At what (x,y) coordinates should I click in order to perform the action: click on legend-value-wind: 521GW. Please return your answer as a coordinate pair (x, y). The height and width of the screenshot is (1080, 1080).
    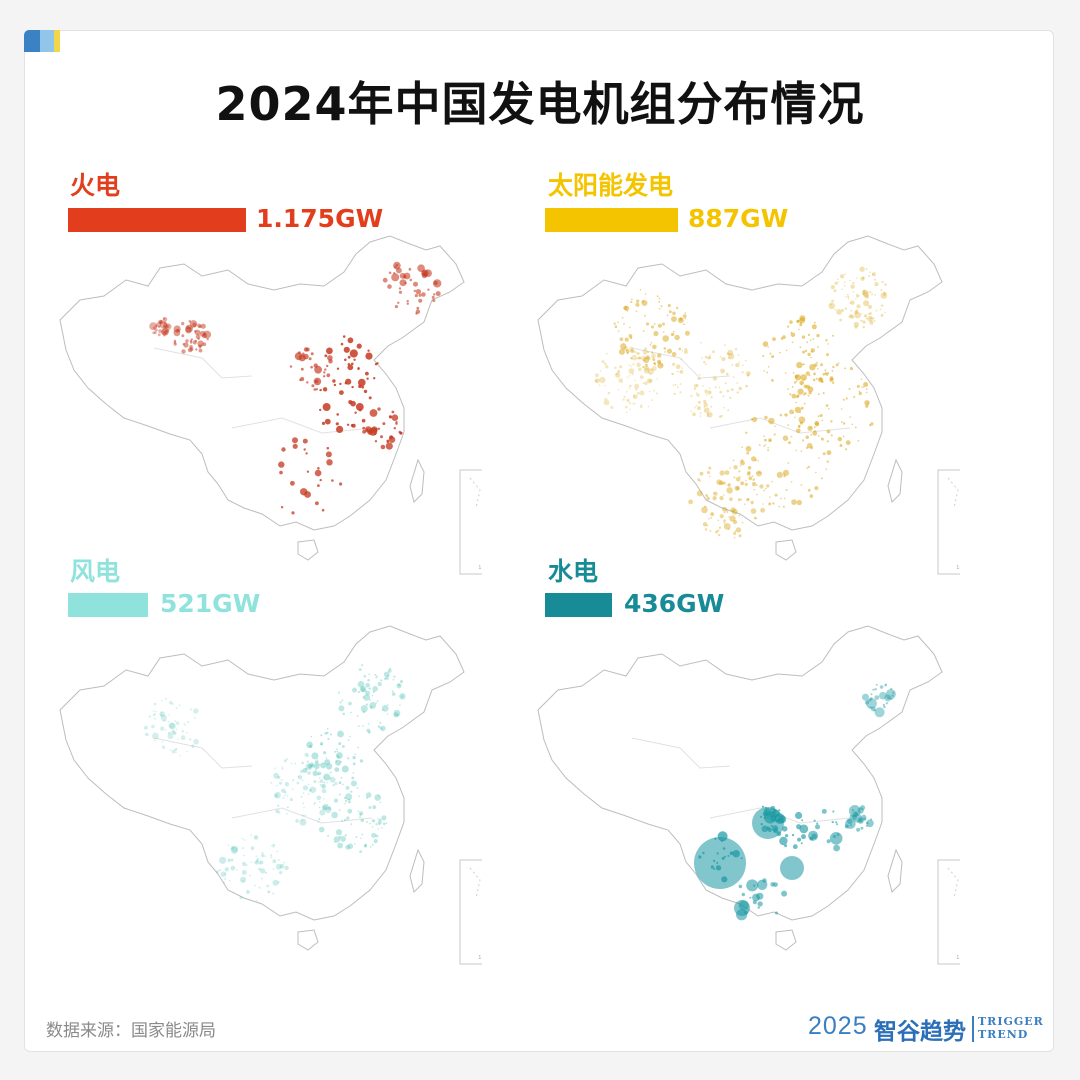
    Looking at the image, I should click on (210, 603).